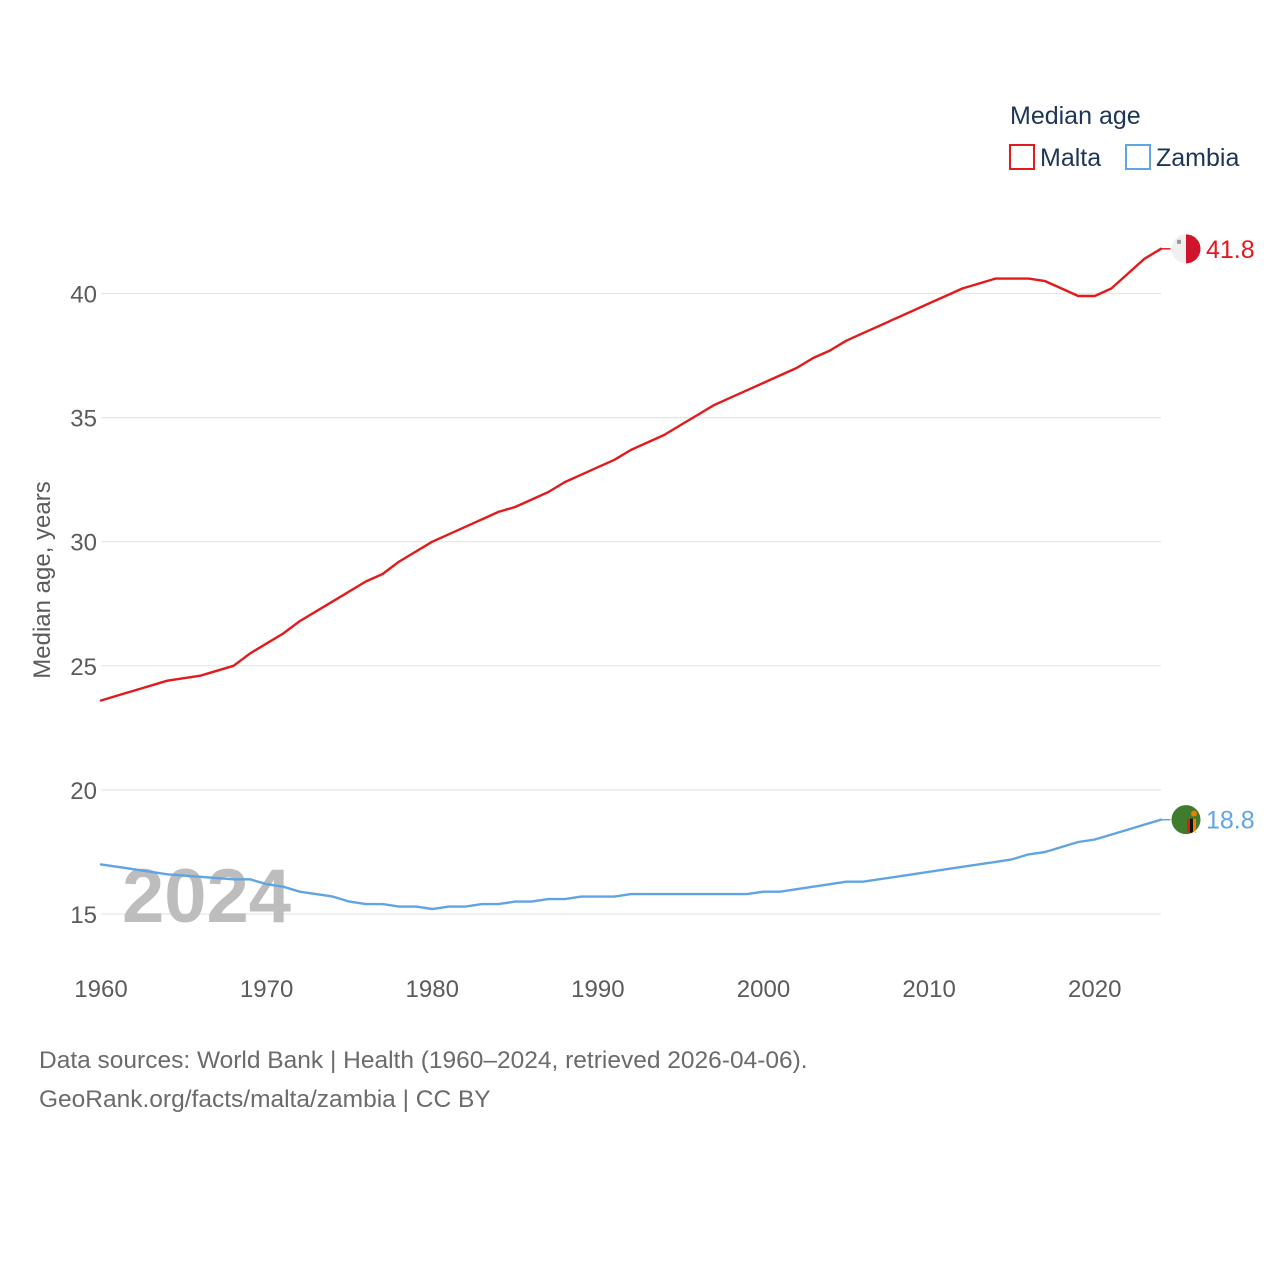  What do you see at coordinates (83, 419) in the screenshot?
I see `y-tick-label: 35` at bounding box center [83, 419].